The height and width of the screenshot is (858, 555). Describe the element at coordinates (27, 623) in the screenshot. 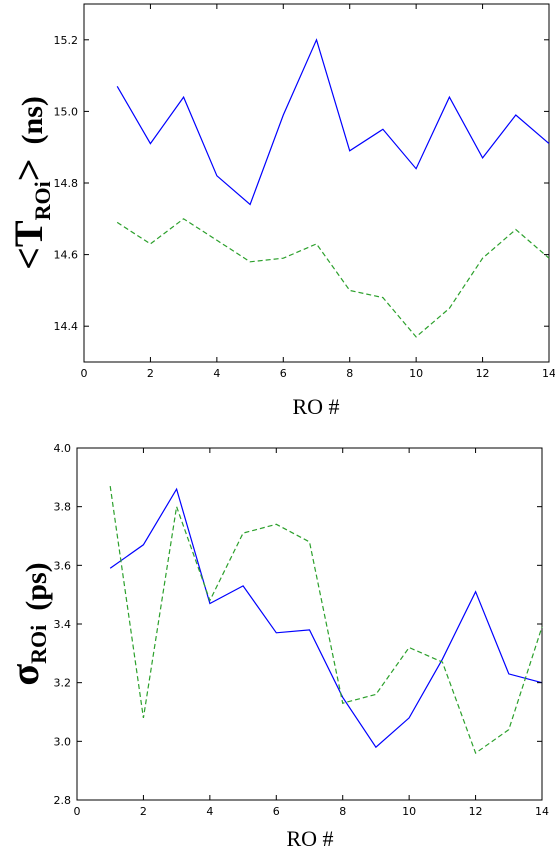

I see `y-axis-label: σROi (ps)` at that location.